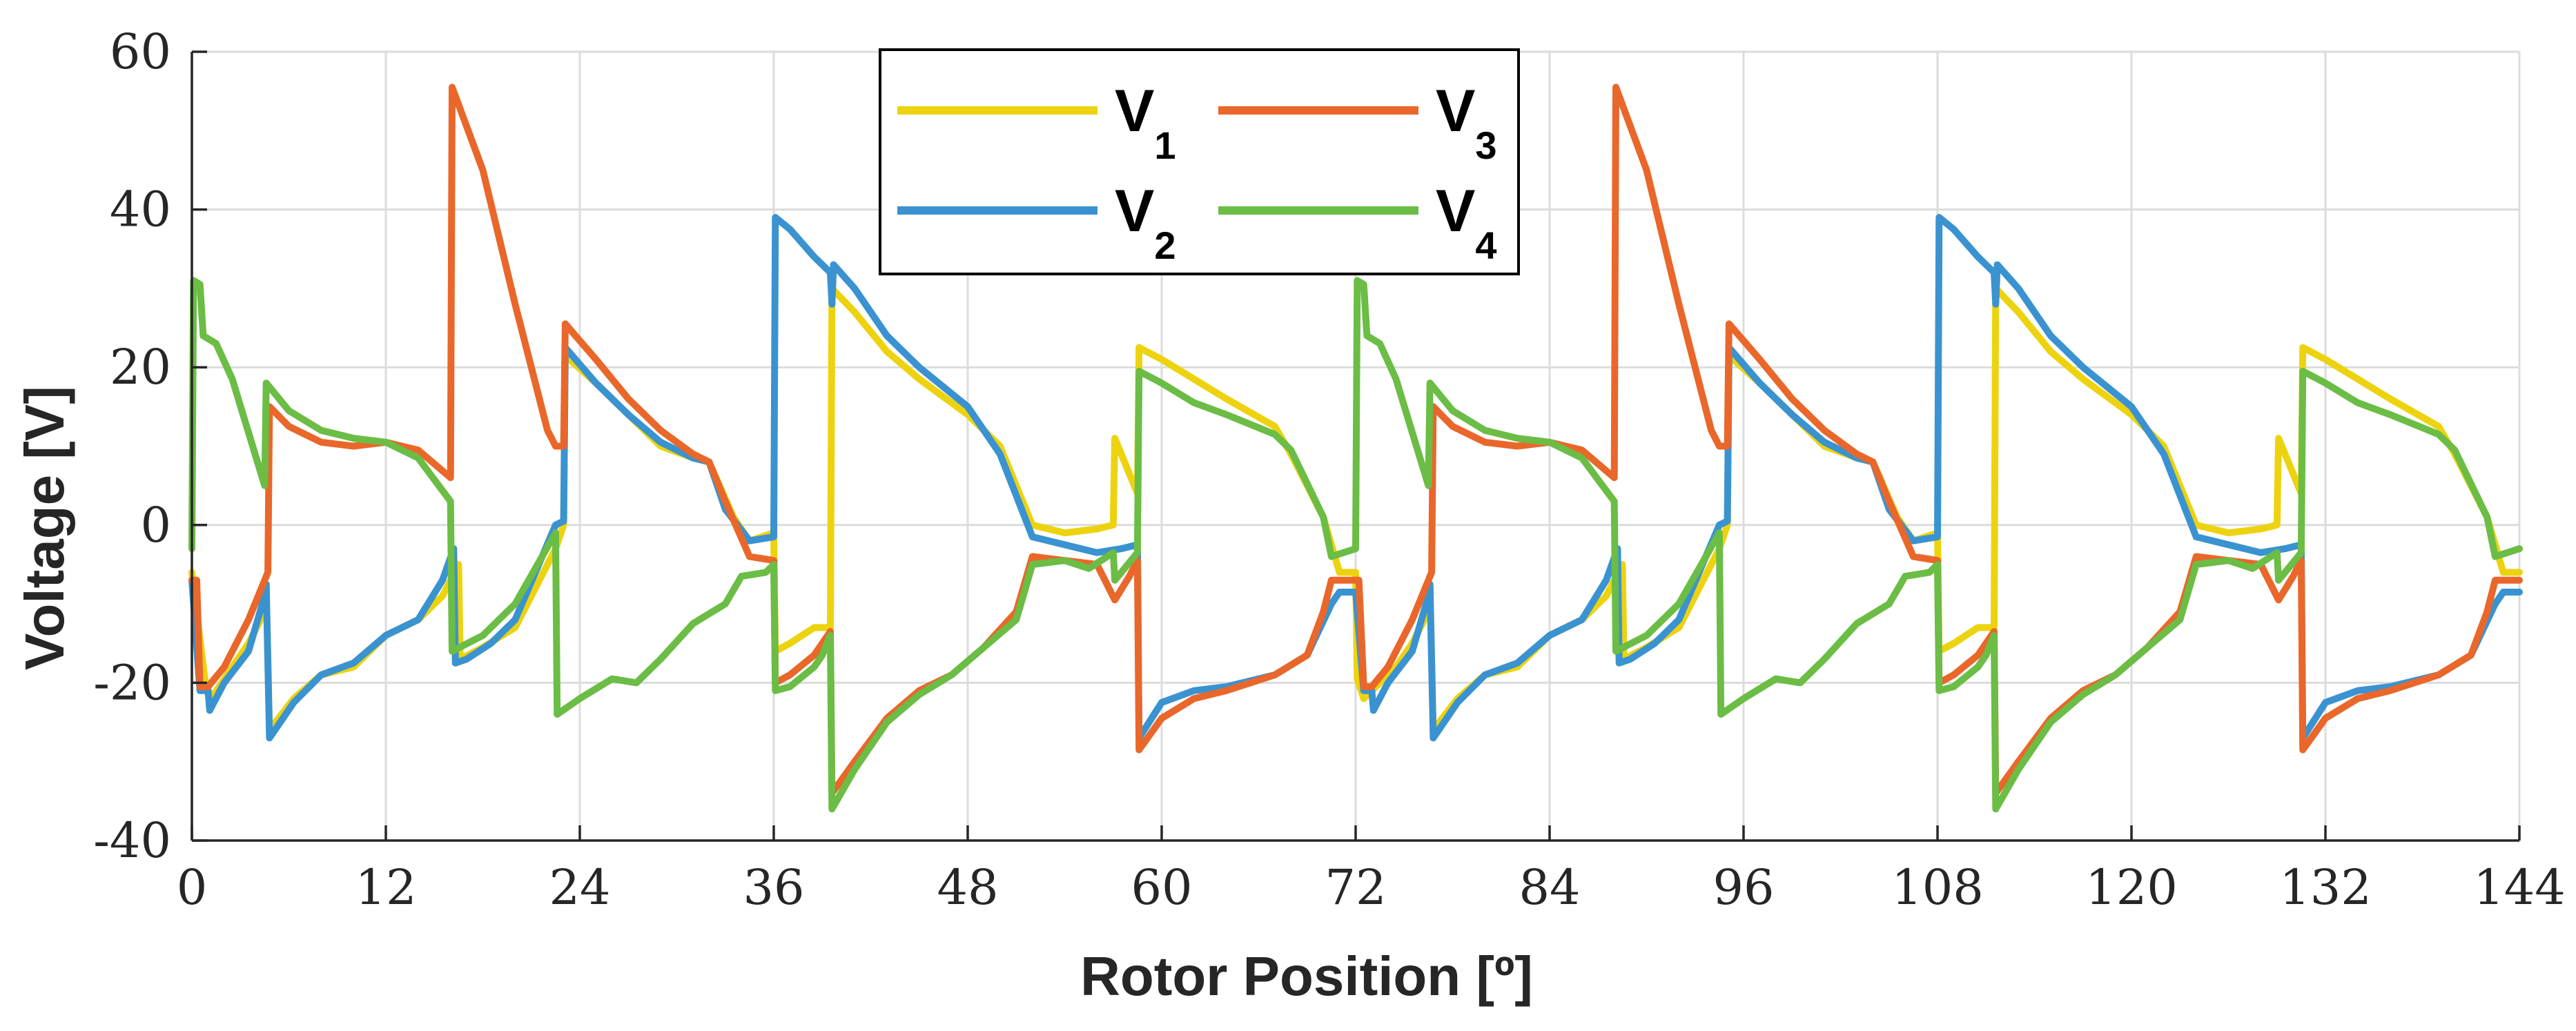 The image size is (2576, 1031). Describe the element at coordinates (132, 840) in the screenshot. I see `y-tick-label: -40` at that location.